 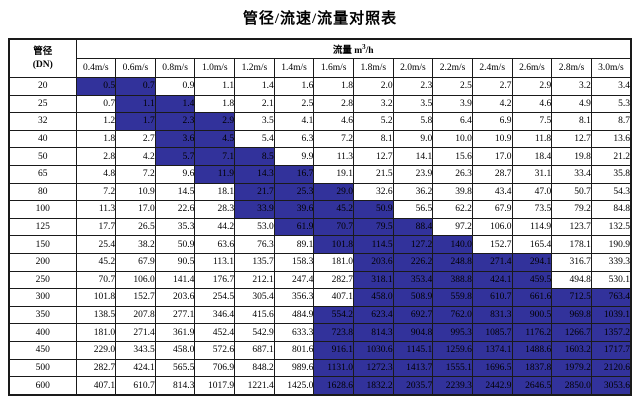 What do you see at coordinates (571, 139) in the screenshot?
I see `flow-cell: 12.7` at bounding box center [571, 139].